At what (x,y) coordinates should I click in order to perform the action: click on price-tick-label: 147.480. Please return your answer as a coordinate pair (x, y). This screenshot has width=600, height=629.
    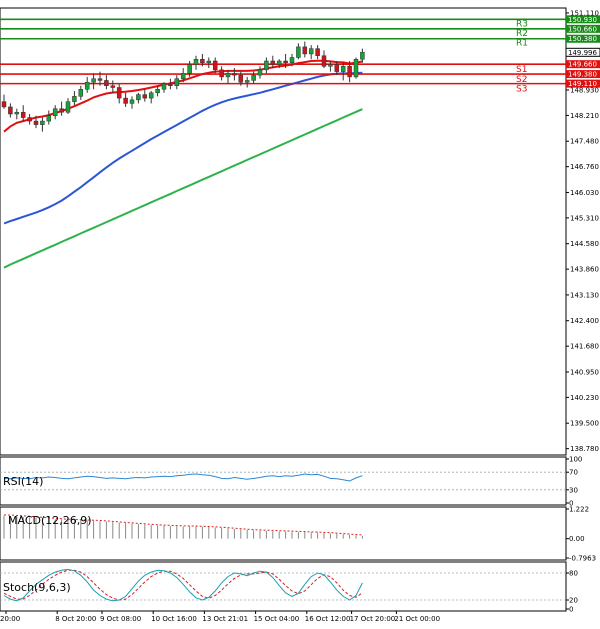
    Looking at the image, I should click on (584, 142).